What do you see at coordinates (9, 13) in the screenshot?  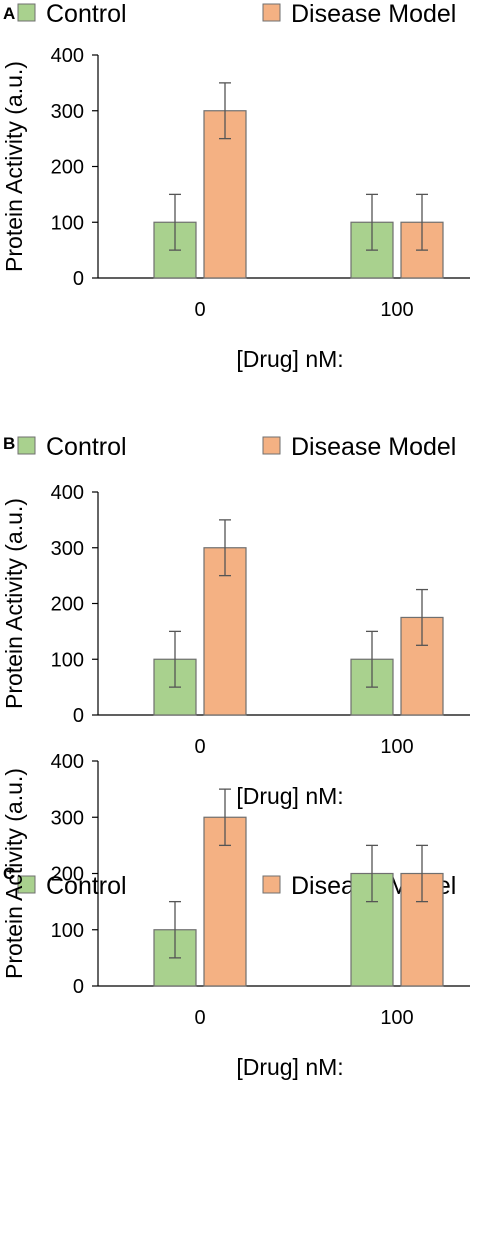 I see `panel-letter: A` at bounding box center [9, 13].